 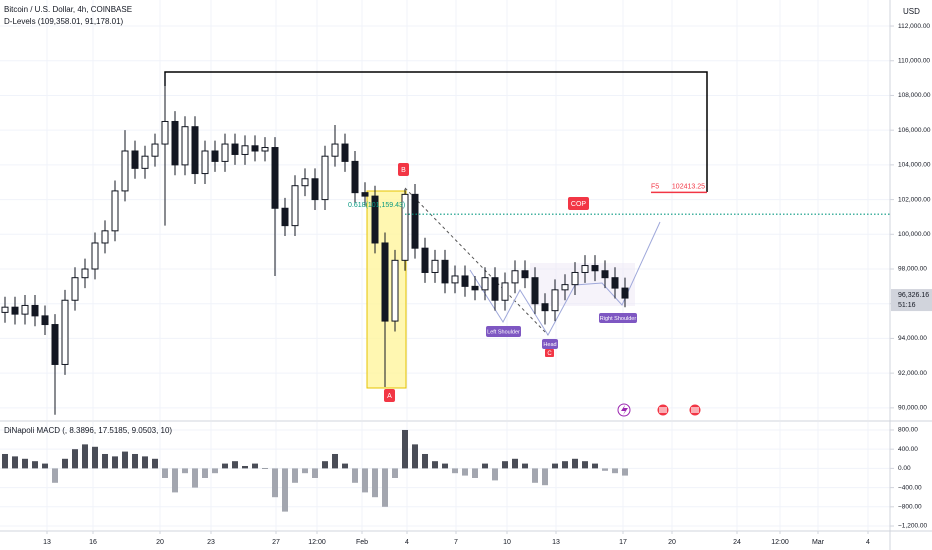 I want to click on label-c: C, so click(x=549, y=354).